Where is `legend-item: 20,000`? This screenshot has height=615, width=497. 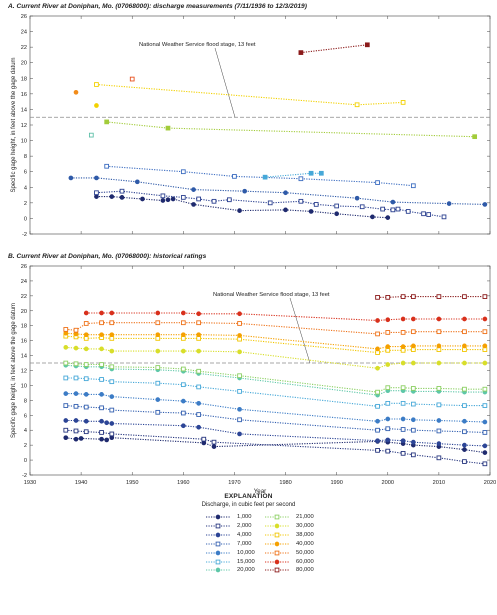 legend-item: 20,000 is located at coordinates (230, 570).